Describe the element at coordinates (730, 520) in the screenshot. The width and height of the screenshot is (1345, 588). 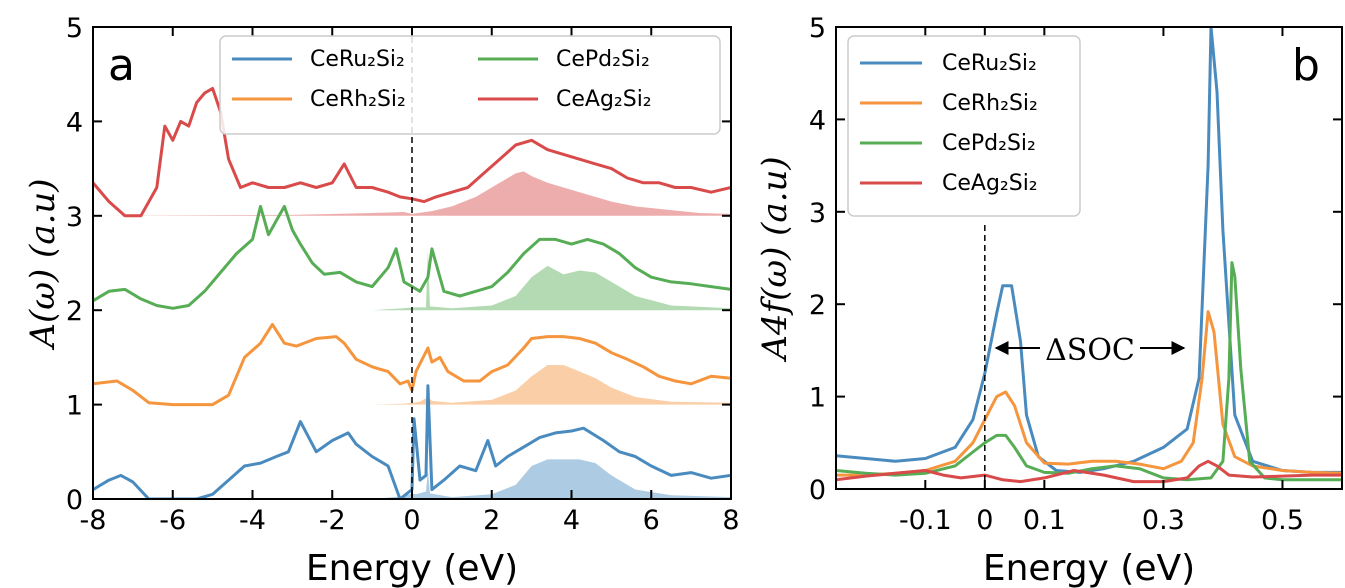
I see `x-tick-label: 8` at that location.